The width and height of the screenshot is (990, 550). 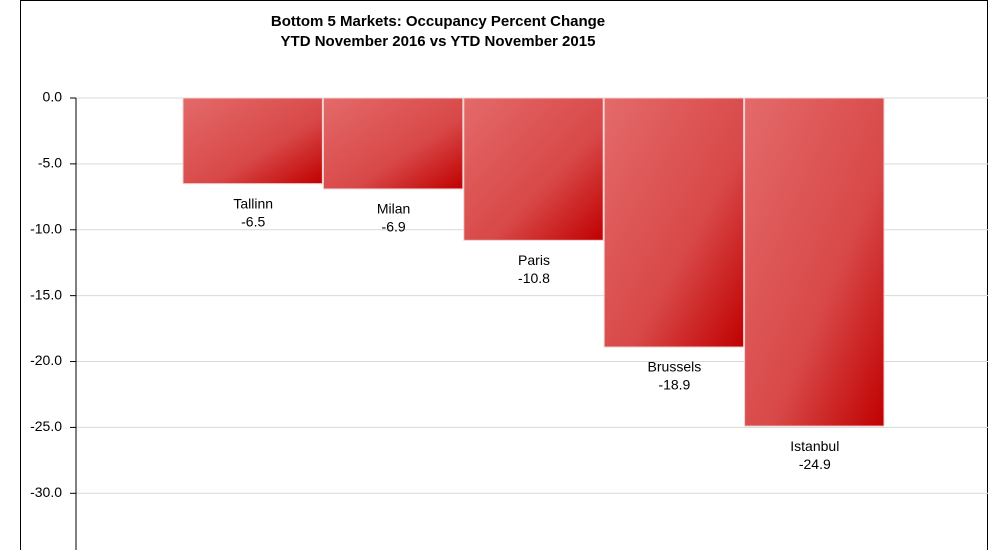 What do you see at coordinates (534, 260) in the screenshot?
I see `category-label: Paris` at bounding box center [534, 260].